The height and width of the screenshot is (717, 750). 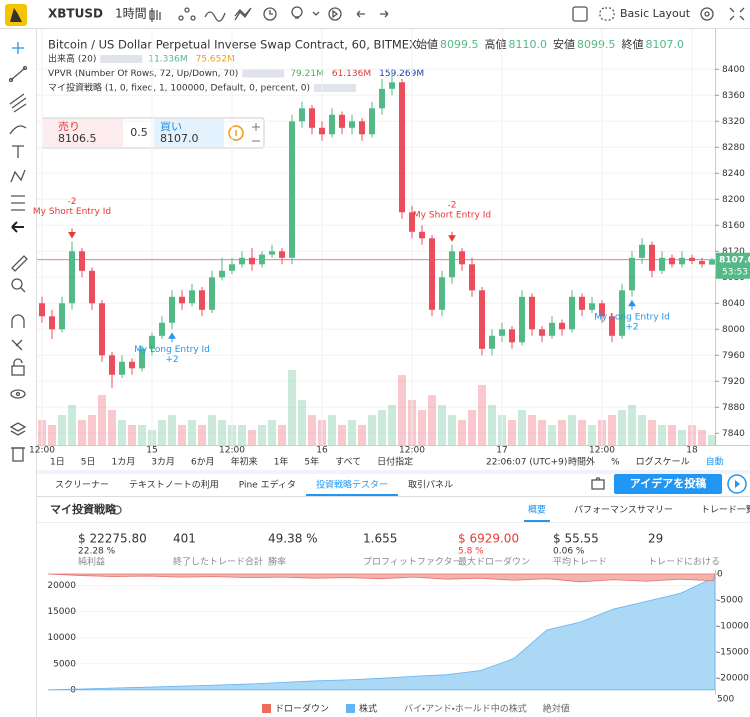 I want to click on range-button: 年初来, so click(x=244, y=462).